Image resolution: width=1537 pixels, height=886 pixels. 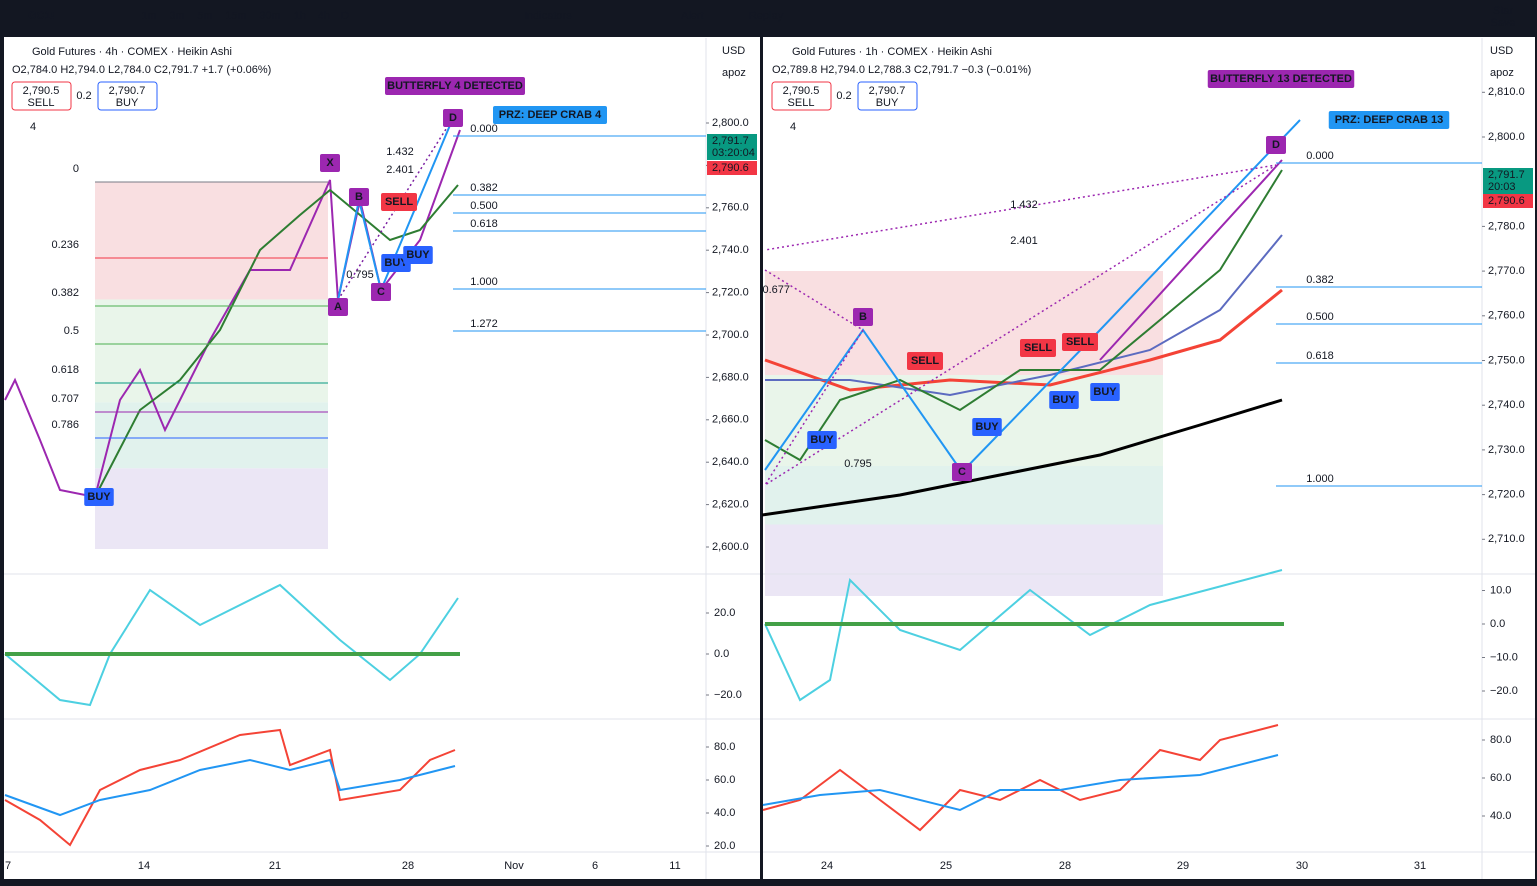 What do you see at coordinates (41, 16) in the screenshot?
I see `symbol: GC1!` at bounding box center [41, 16].